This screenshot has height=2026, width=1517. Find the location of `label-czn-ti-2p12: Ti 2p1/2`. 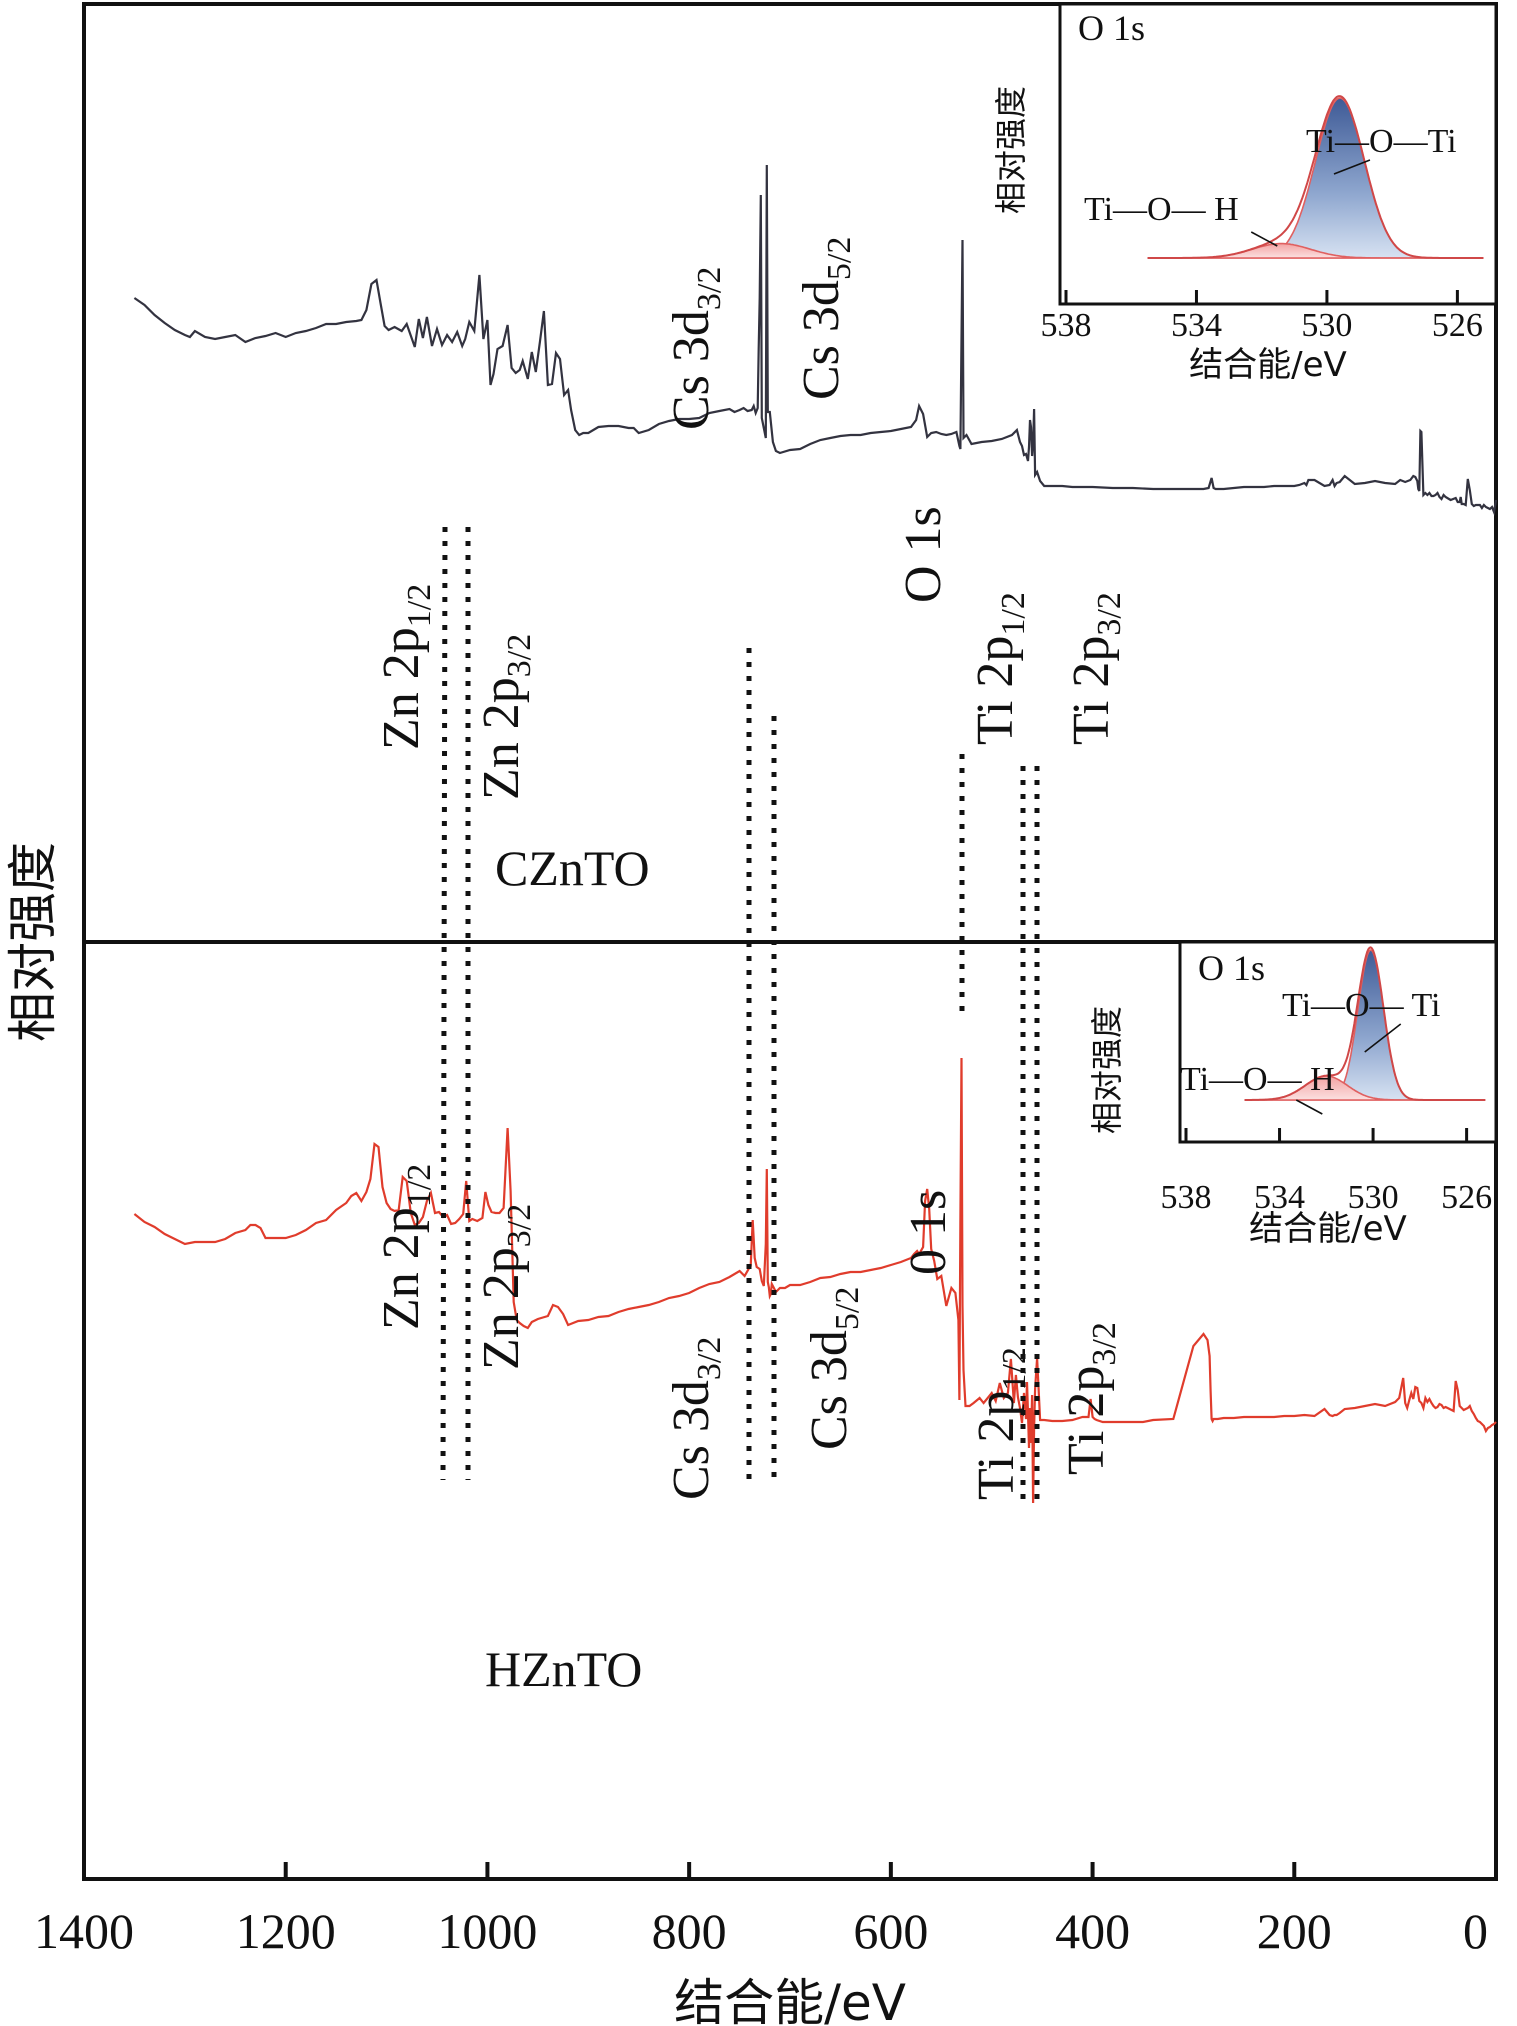

label-czn-ti-2p12: Ti 2p1/2 is located at coordinates (999, 668).